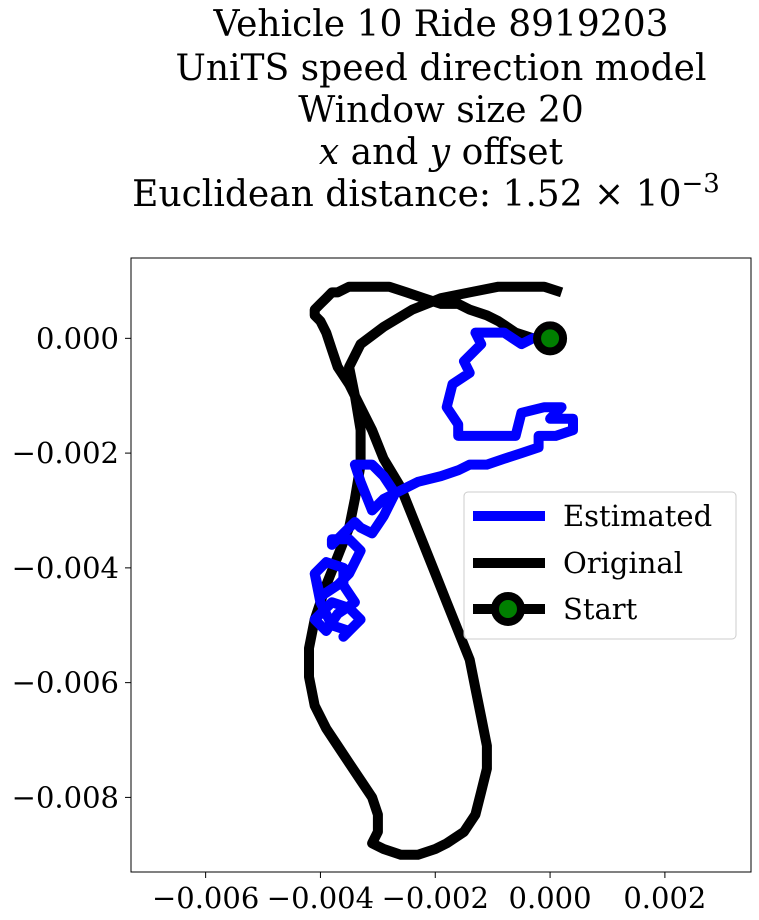  Describe the element at coordinates (65, 683) in the screenshot. I see `y-tick-label: −0.006` at that location.